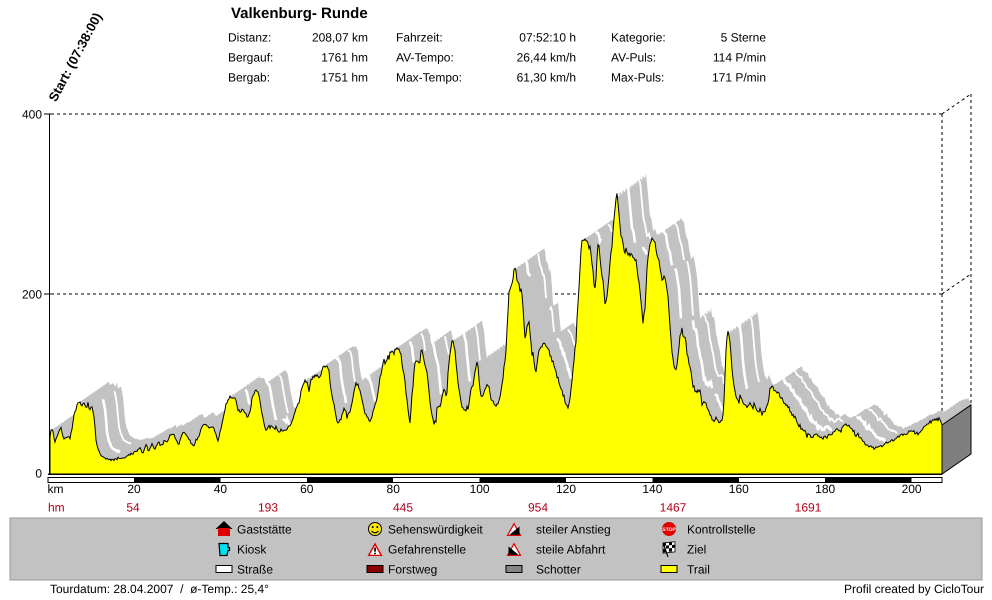 This screenshot has height=600, width=992. What do you see at coordinates (721, 530) in the screenshot?
I see `svg-text: Kontrollstelle` at bounding box center [721, 530].